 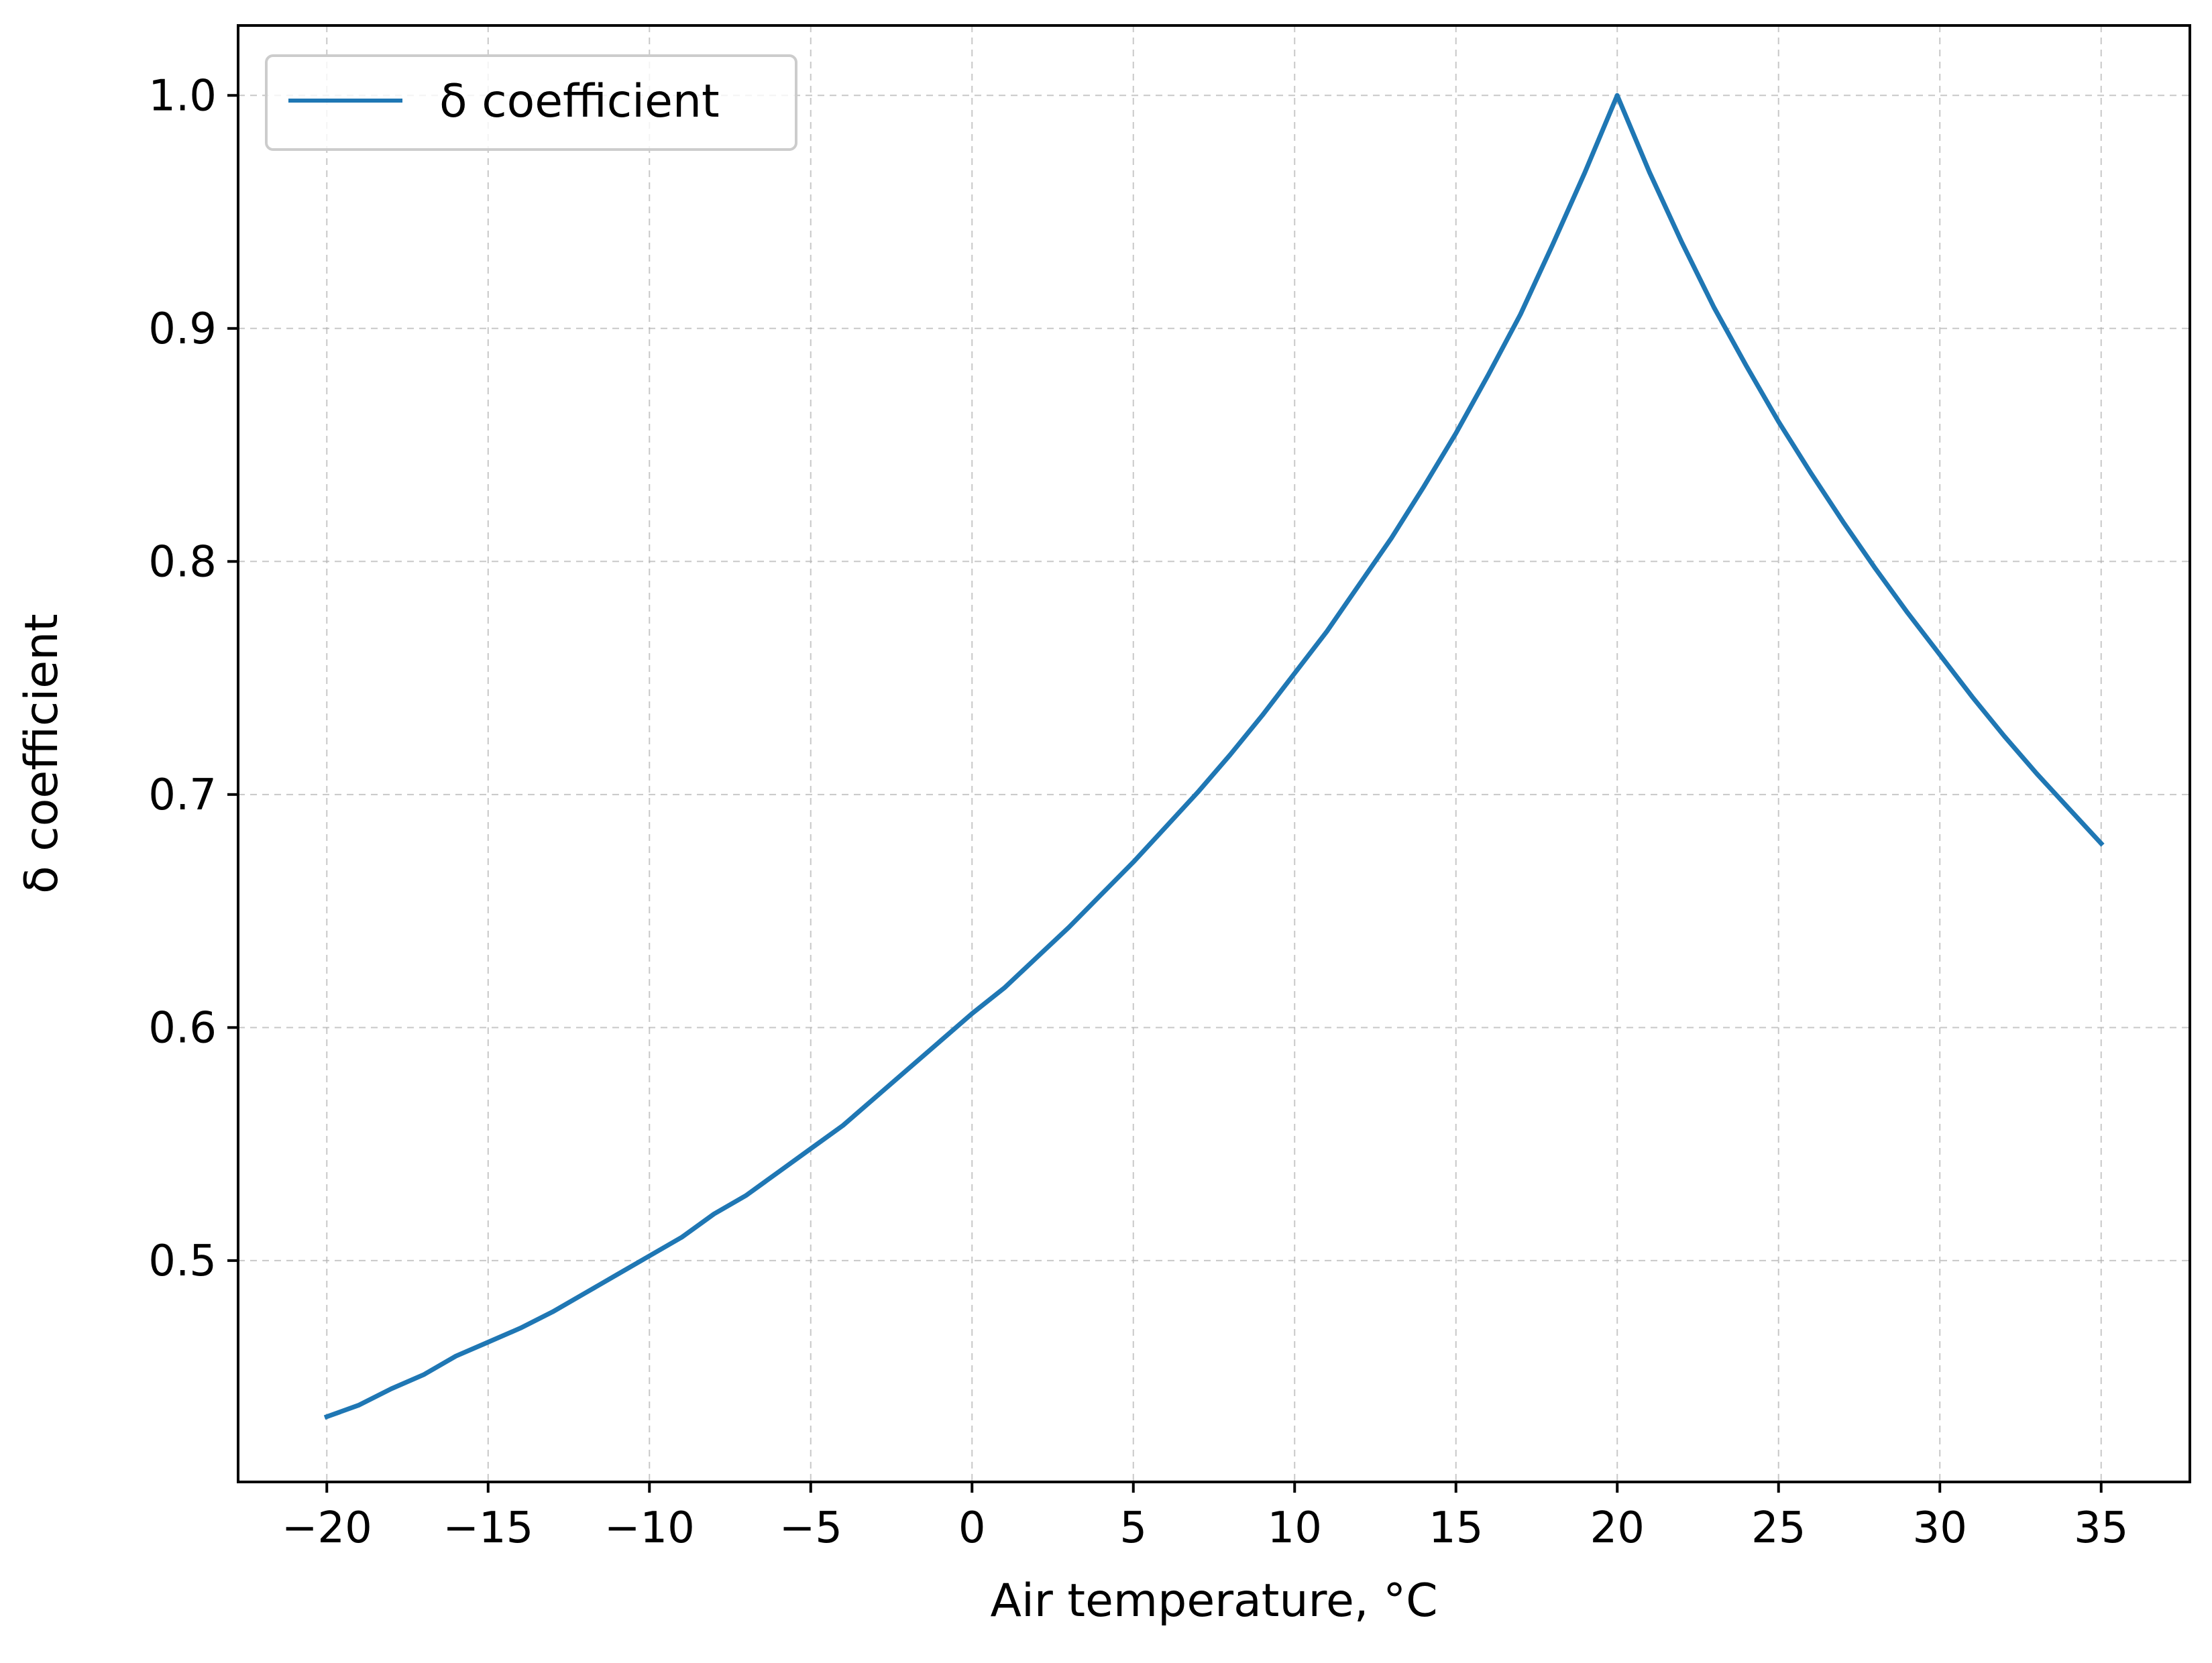 I want to click on x-tick-label: −20, so click(x=327, y=1528).